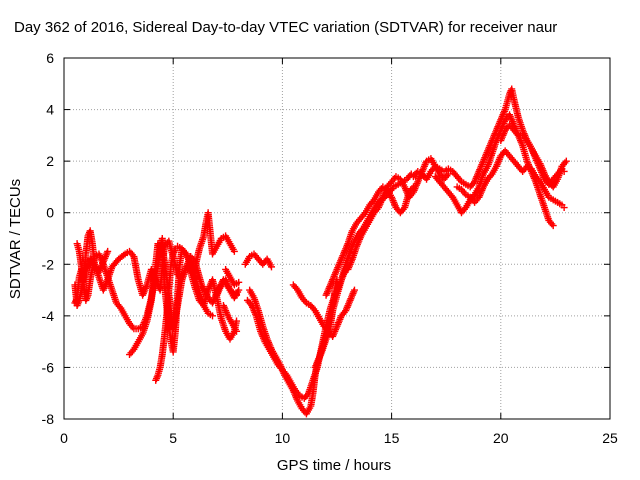 This screenshot has width=640, height=480. What do you see at coordinates (334, 465) in the screenshot?
I see `x-axis-label: GPS time / hours` at bounding box center [334, 465].